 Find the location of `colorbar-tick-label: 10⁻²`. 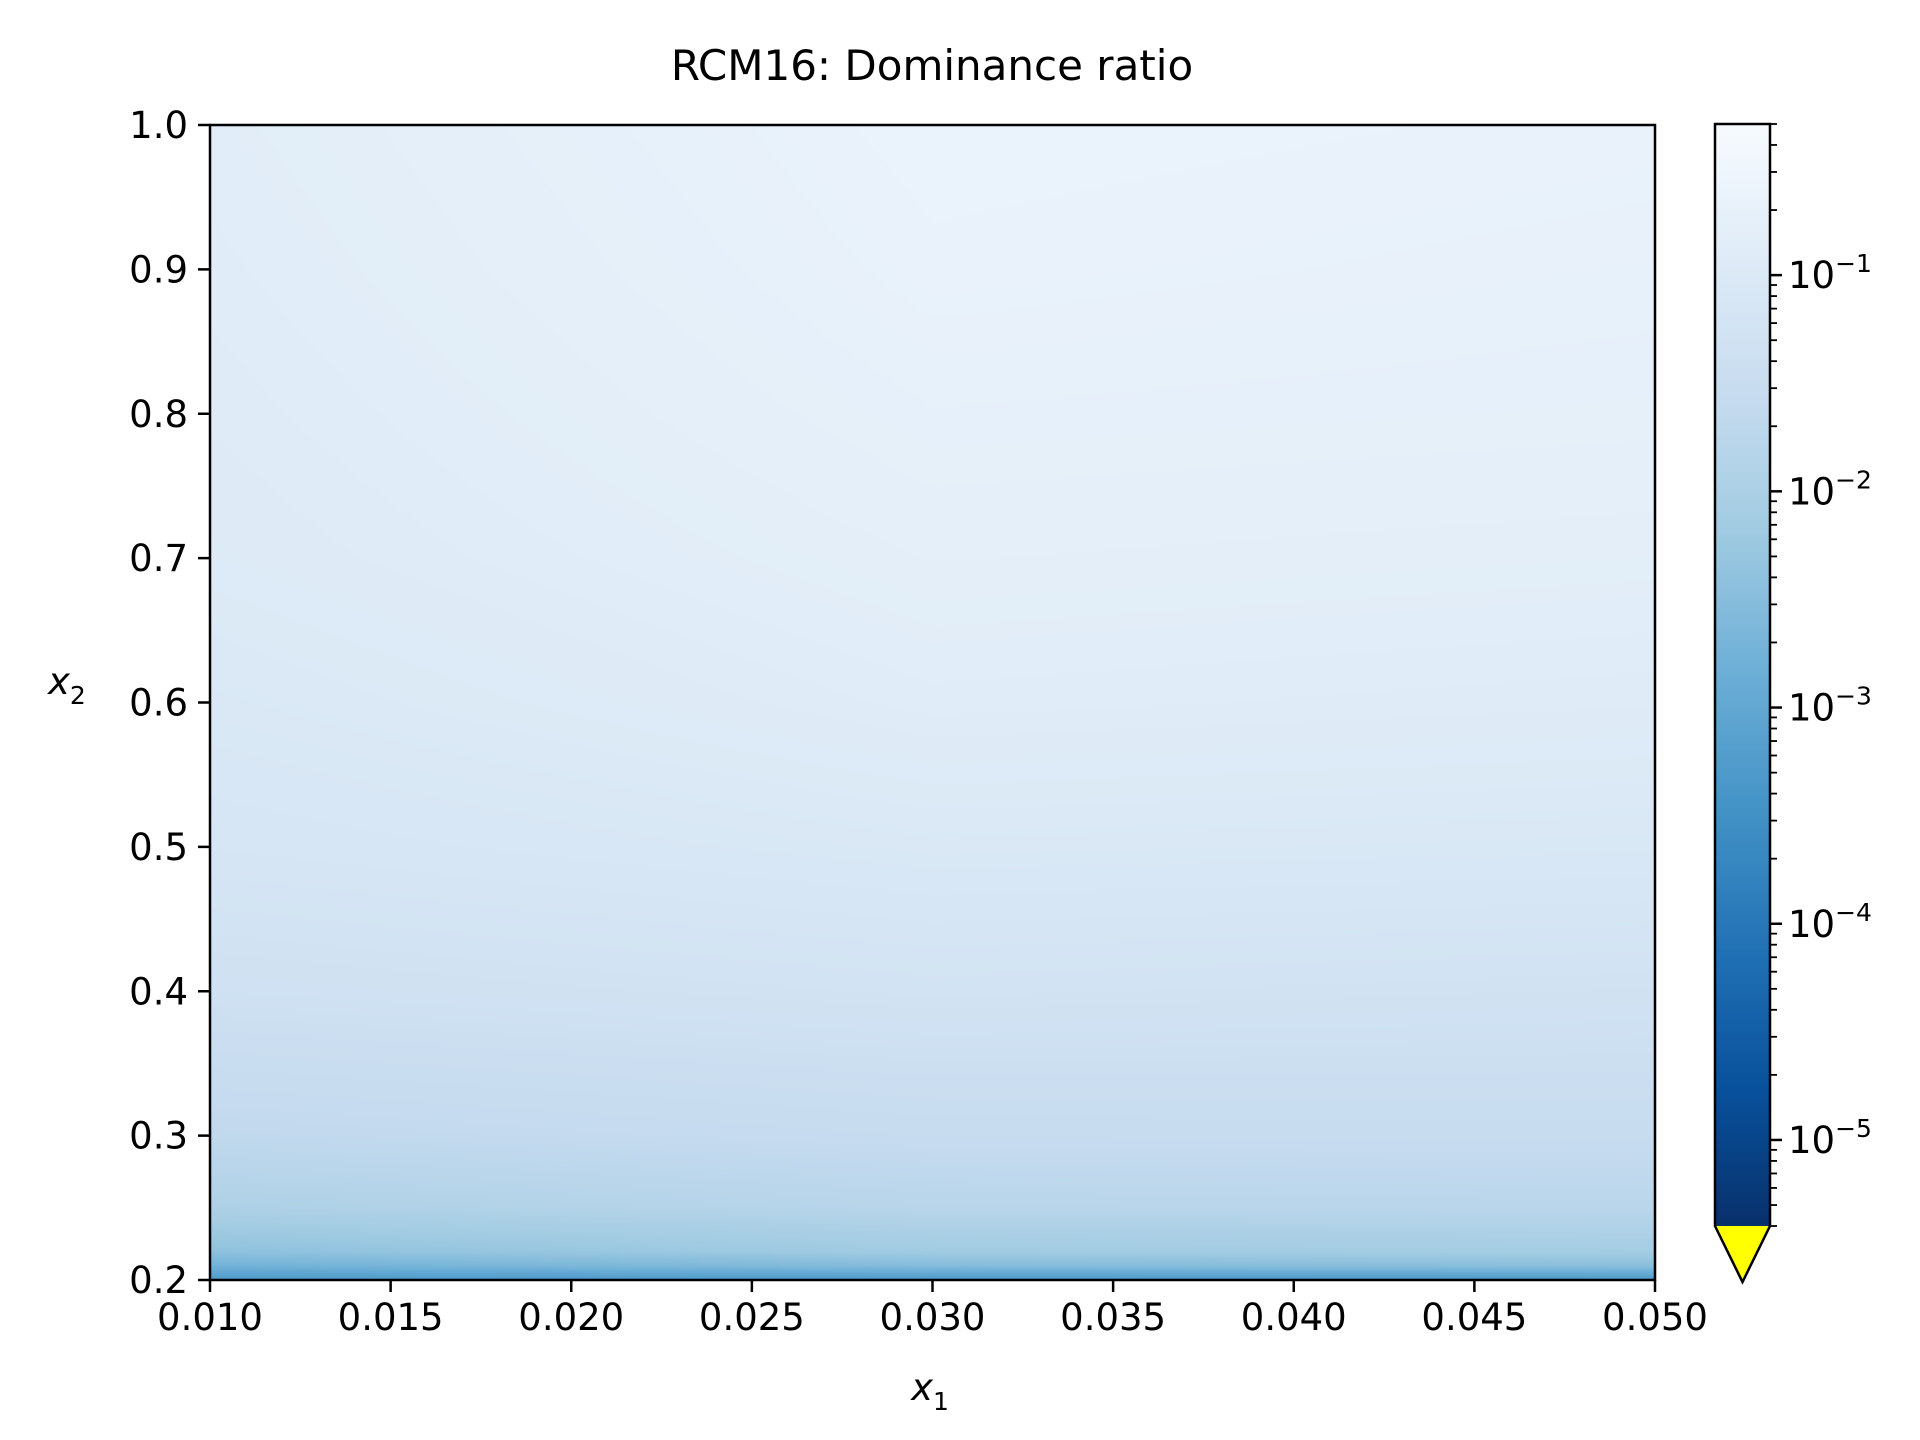

colorbar-tick-label: 10⁻² is located at coordinates (1830, 489).